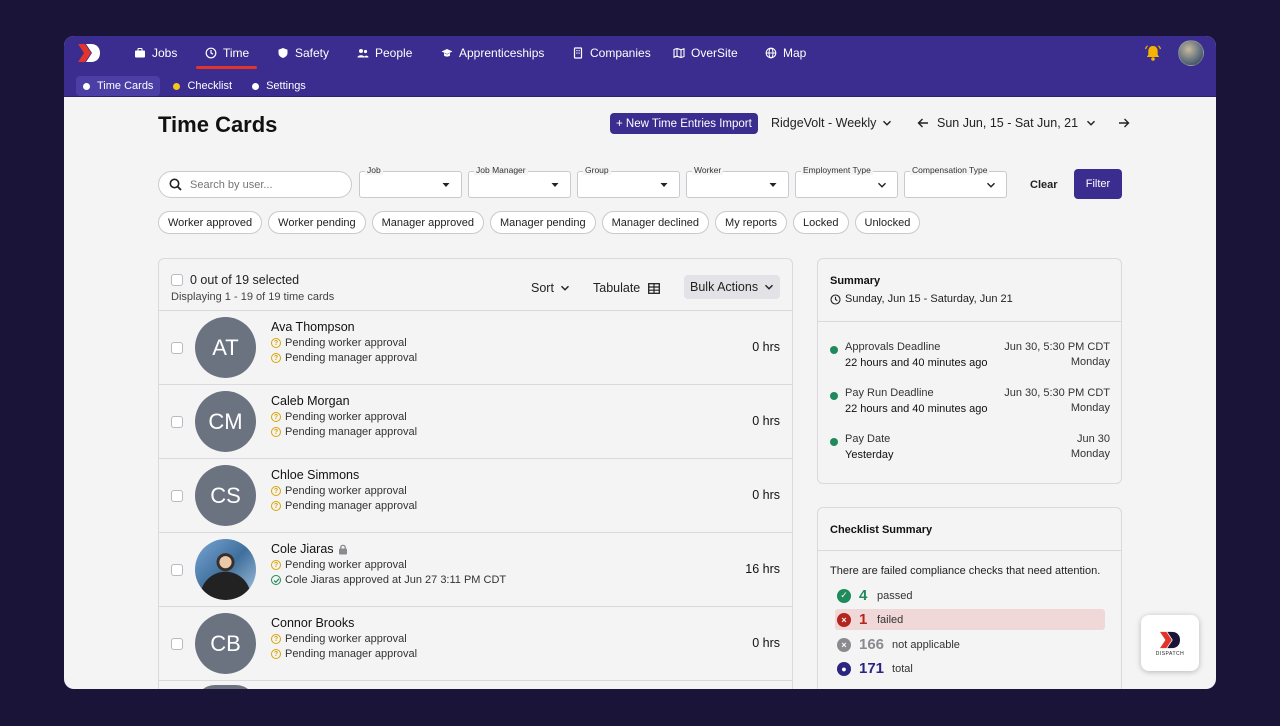  What do you see at coordinates (887, 222) in the screenshot?
I see `chip-unlocked: Unlocked` at bounding box center [887, 222].